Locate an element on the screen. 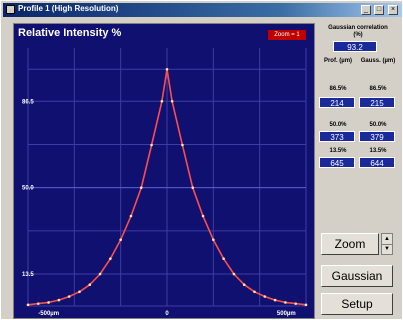  y-tick-label: 13.5 is located at coordinates (28, 275).